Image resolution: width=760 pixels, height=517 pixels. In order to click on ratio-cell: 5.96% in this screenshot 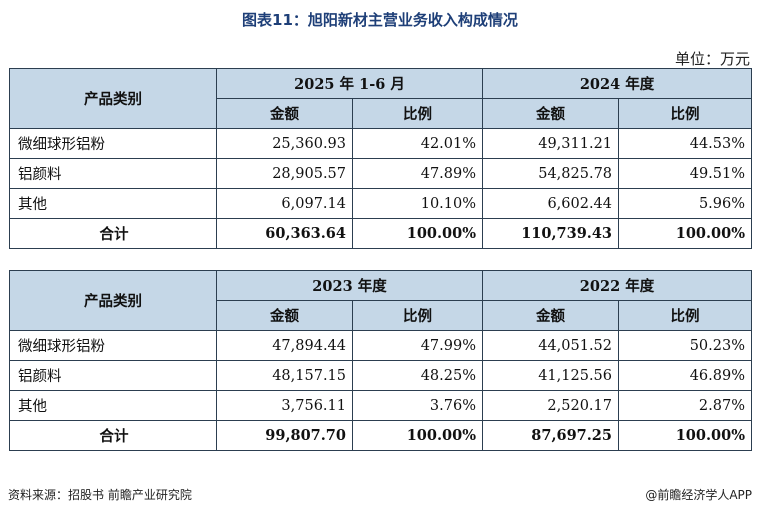, I will do `click(685, 203)`.